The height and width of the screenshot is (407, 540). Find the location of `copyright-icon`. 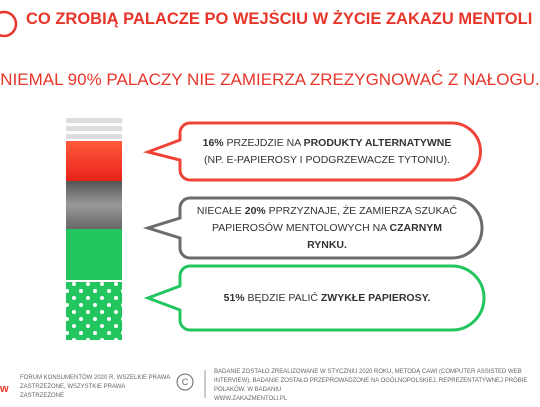

copyright-icon is located at coordinates (185, 382).